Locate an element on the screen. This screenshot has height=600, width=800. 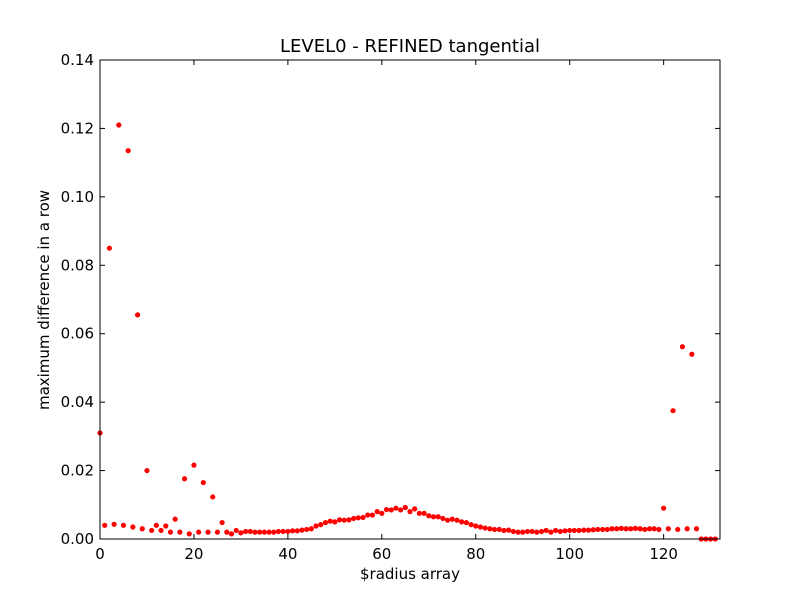
y-tick-label: 0.00 is located at coordinates (77, 539).